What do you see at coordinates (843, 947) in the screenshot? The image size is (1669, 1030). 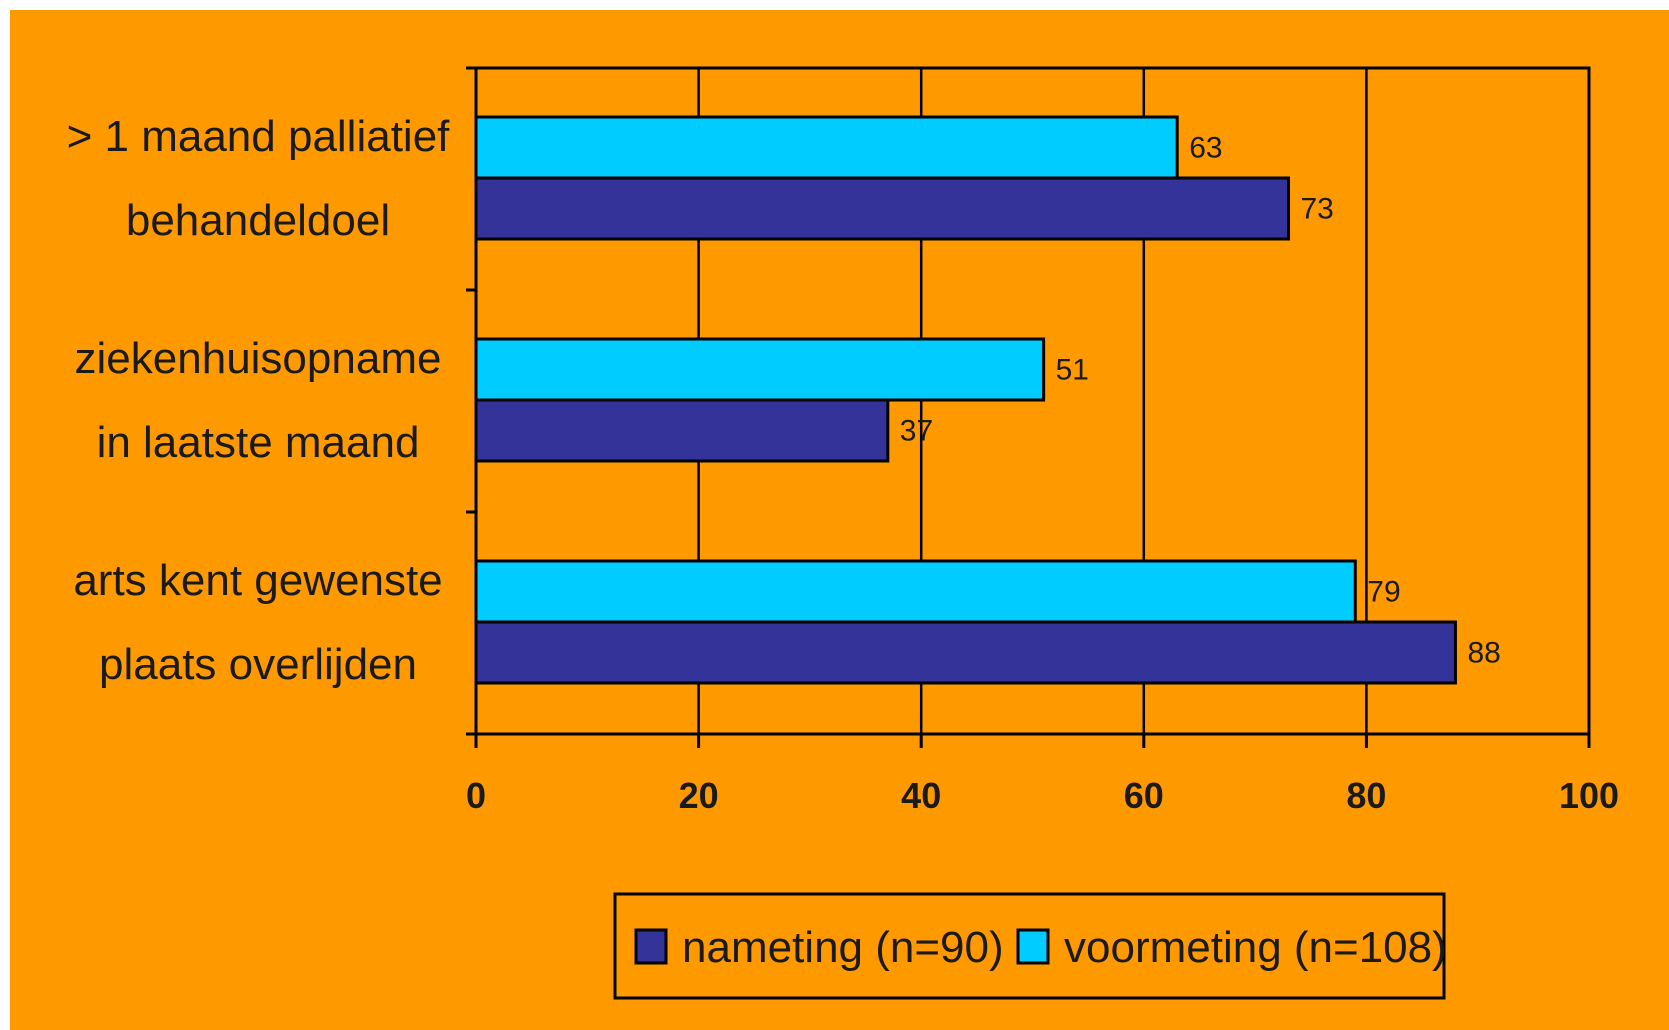 I see `legend-label-0: nameting (n=90)` at bounding box center [843, 947].